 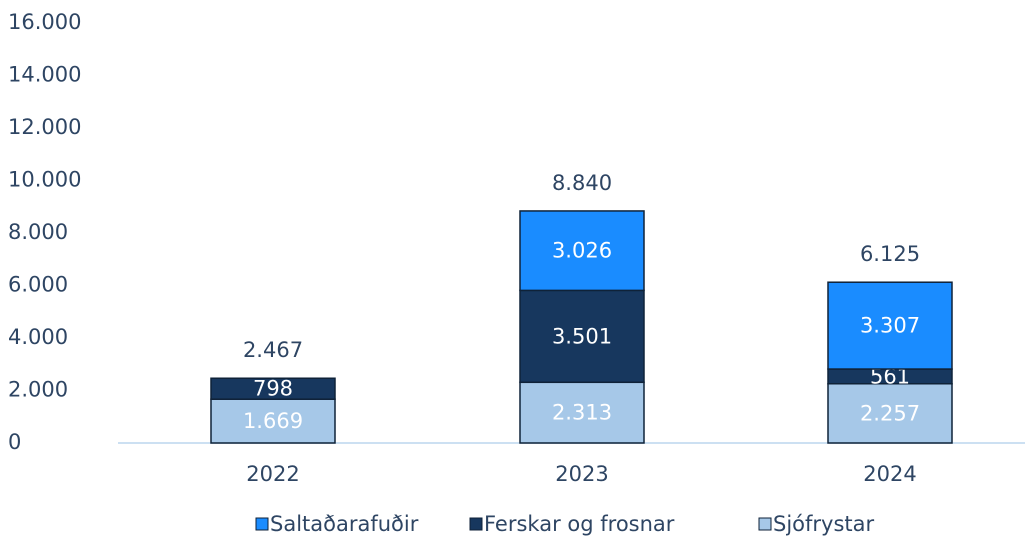 I want to click on data-label: 798, so click(x=273, y=389).